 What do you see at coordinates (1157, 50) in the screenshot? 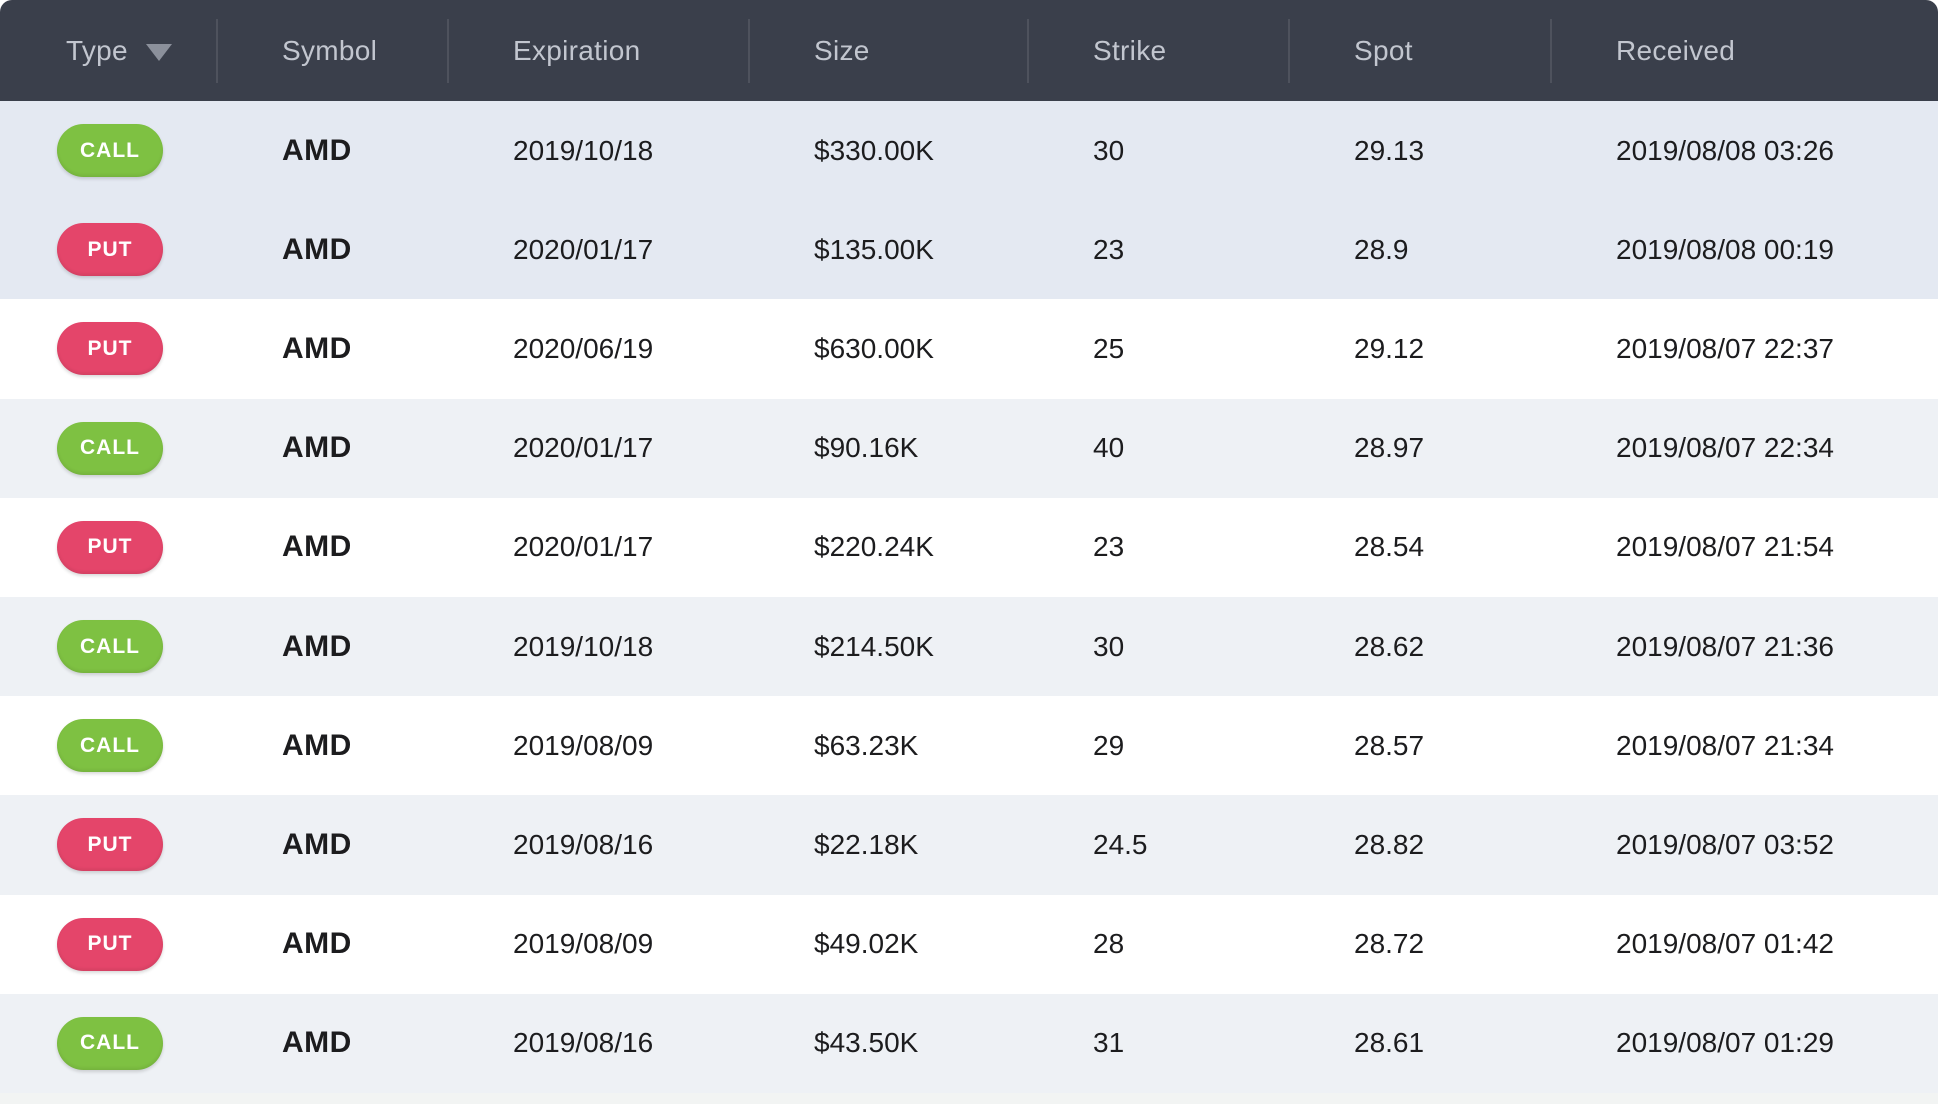
I see `column-header-strike: Strike` at bounding box center [1157, 50].